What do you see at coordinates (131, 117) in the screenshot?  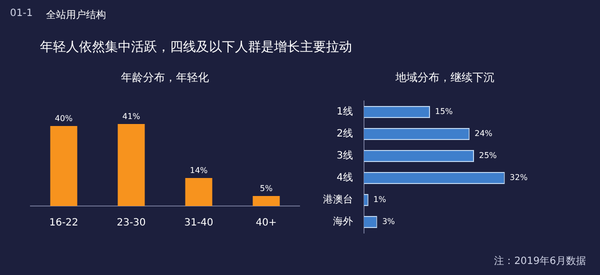 I see `data-label: 41%` at bounding box center [131, 117].